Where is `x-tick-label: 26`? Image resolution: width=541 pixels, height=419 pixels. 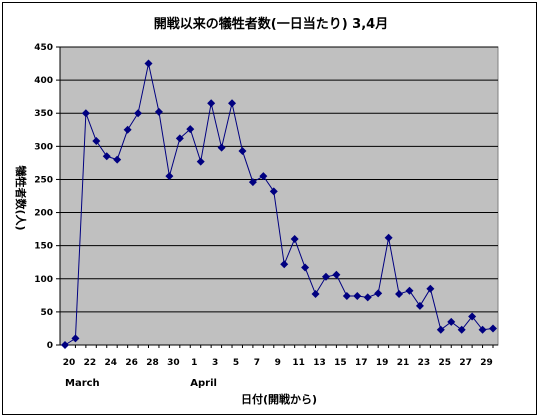 x-tick-label: 26 is located at coordinates (131, 363).